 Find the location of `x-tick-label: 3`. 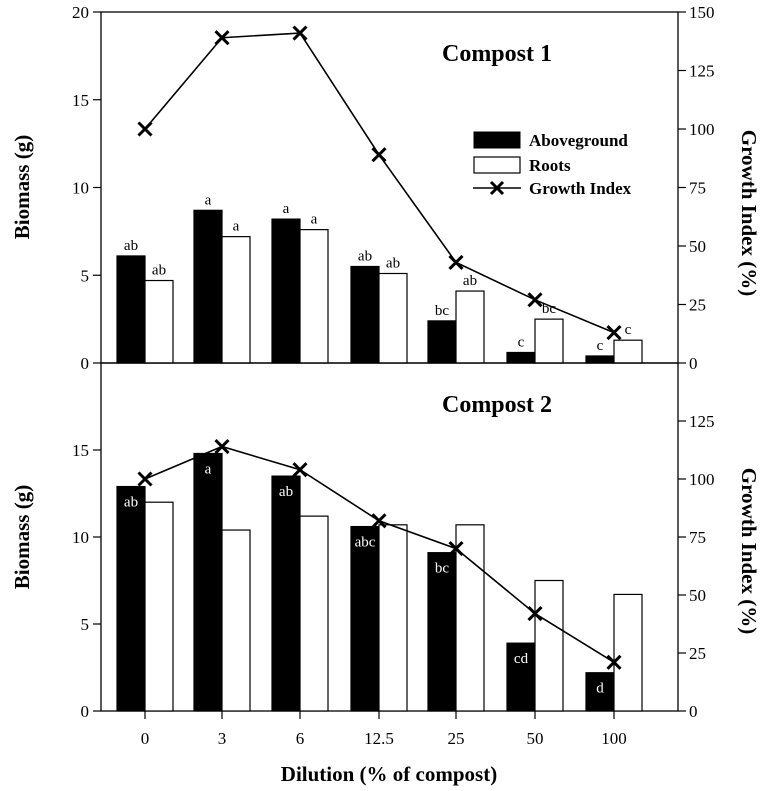

x-tick-label: 3 is located at coordinates (222, 738).